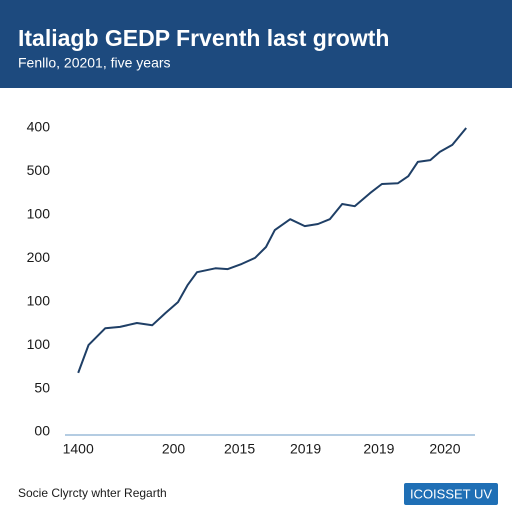  What do you see at coordinates (444, 449) in the screenshot?
I see `x-tick-label: 2020` at bounding box center [444, 449].